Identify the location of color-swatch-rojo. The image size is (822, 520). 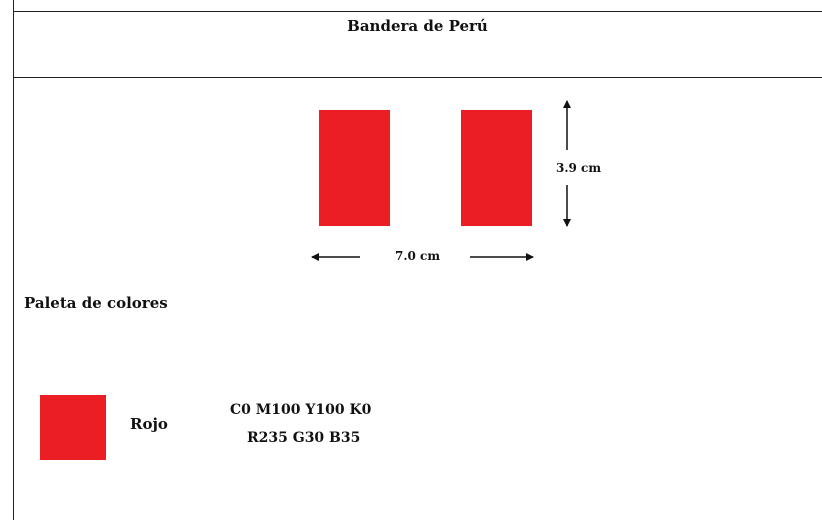
(73, 427).